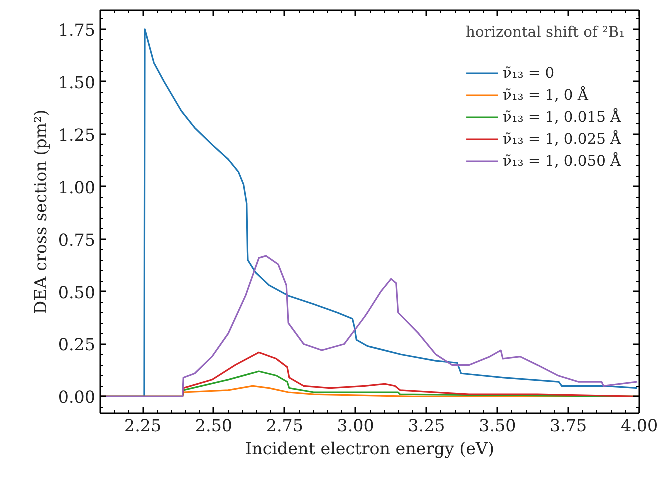 The image size is (659, 479). Describe the element at coordinates (214, 426) in the screenshot. I see `x-tick-label: 2.50` at that location.